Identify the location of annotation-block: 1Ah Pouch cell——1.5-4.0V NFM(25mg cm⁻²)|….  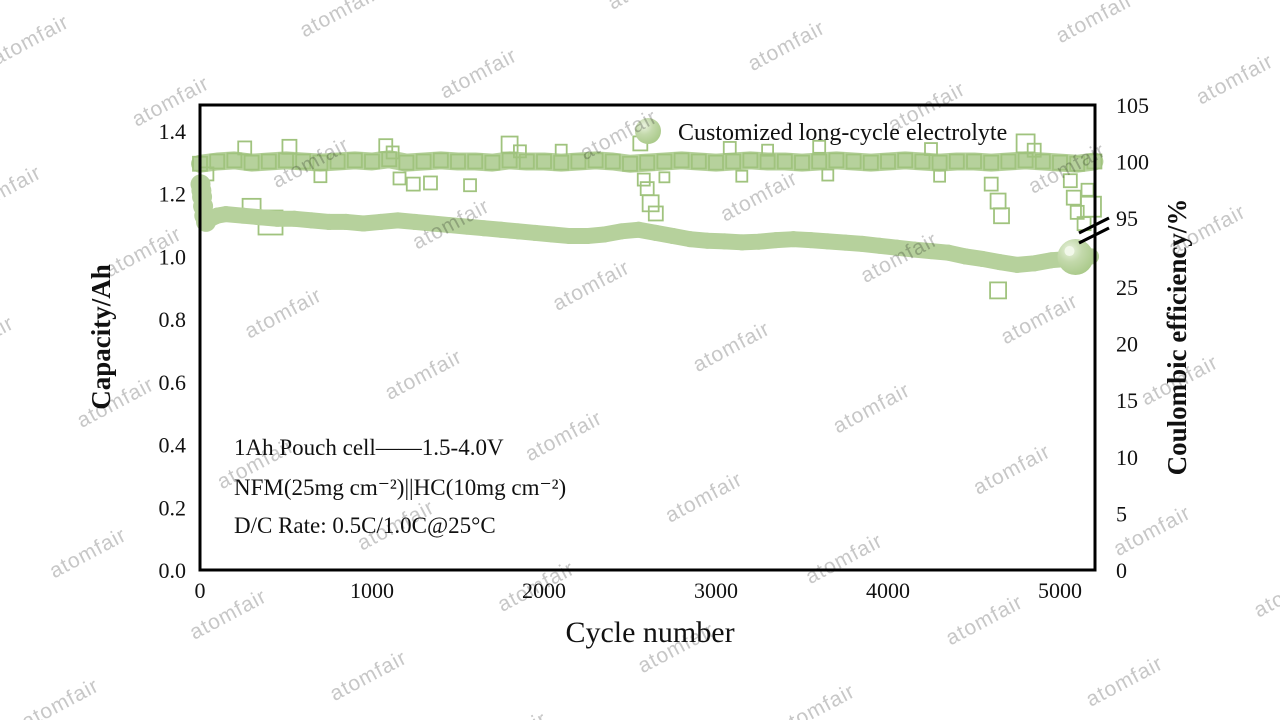
(400, 486).